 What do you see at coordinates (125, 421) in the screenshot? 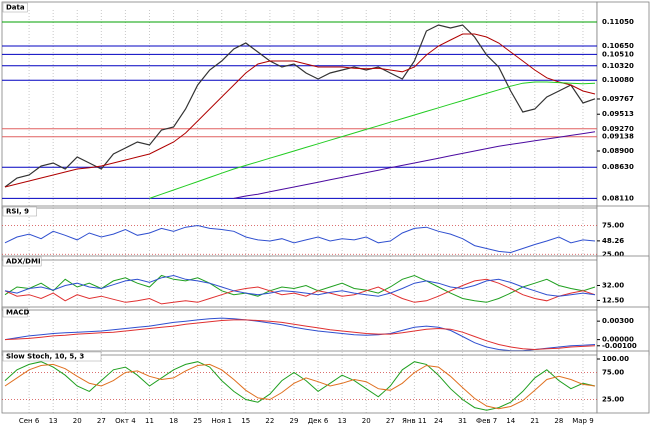
I see `x-tick-label: Окт 4` at bounding box center [125, 421].